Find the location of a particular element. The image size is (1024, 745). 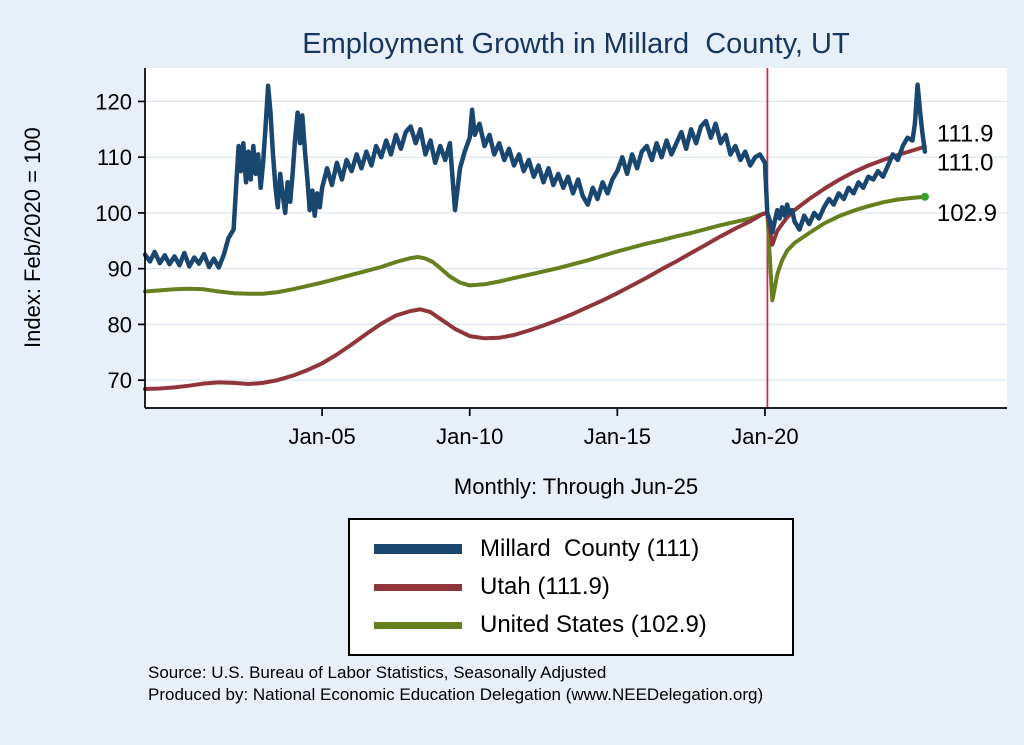

x-tick-label: Jan-05 is located at coordinates (321, 436).